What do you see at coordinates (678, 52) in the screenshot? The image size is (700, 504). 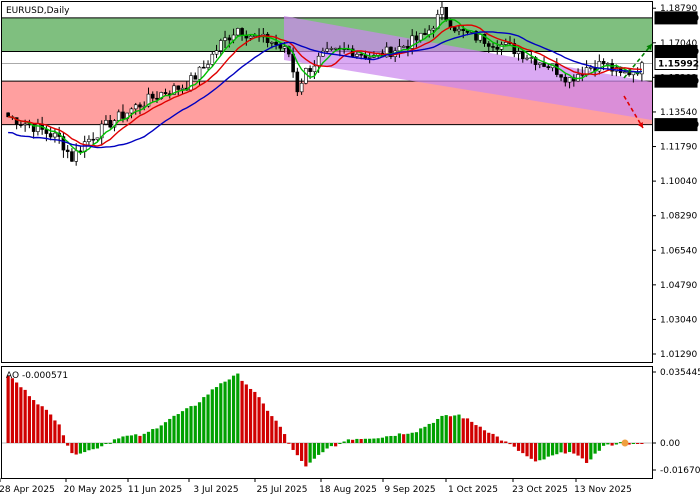 I see `level-label: 1.16600` at bounding box center [678, 52].